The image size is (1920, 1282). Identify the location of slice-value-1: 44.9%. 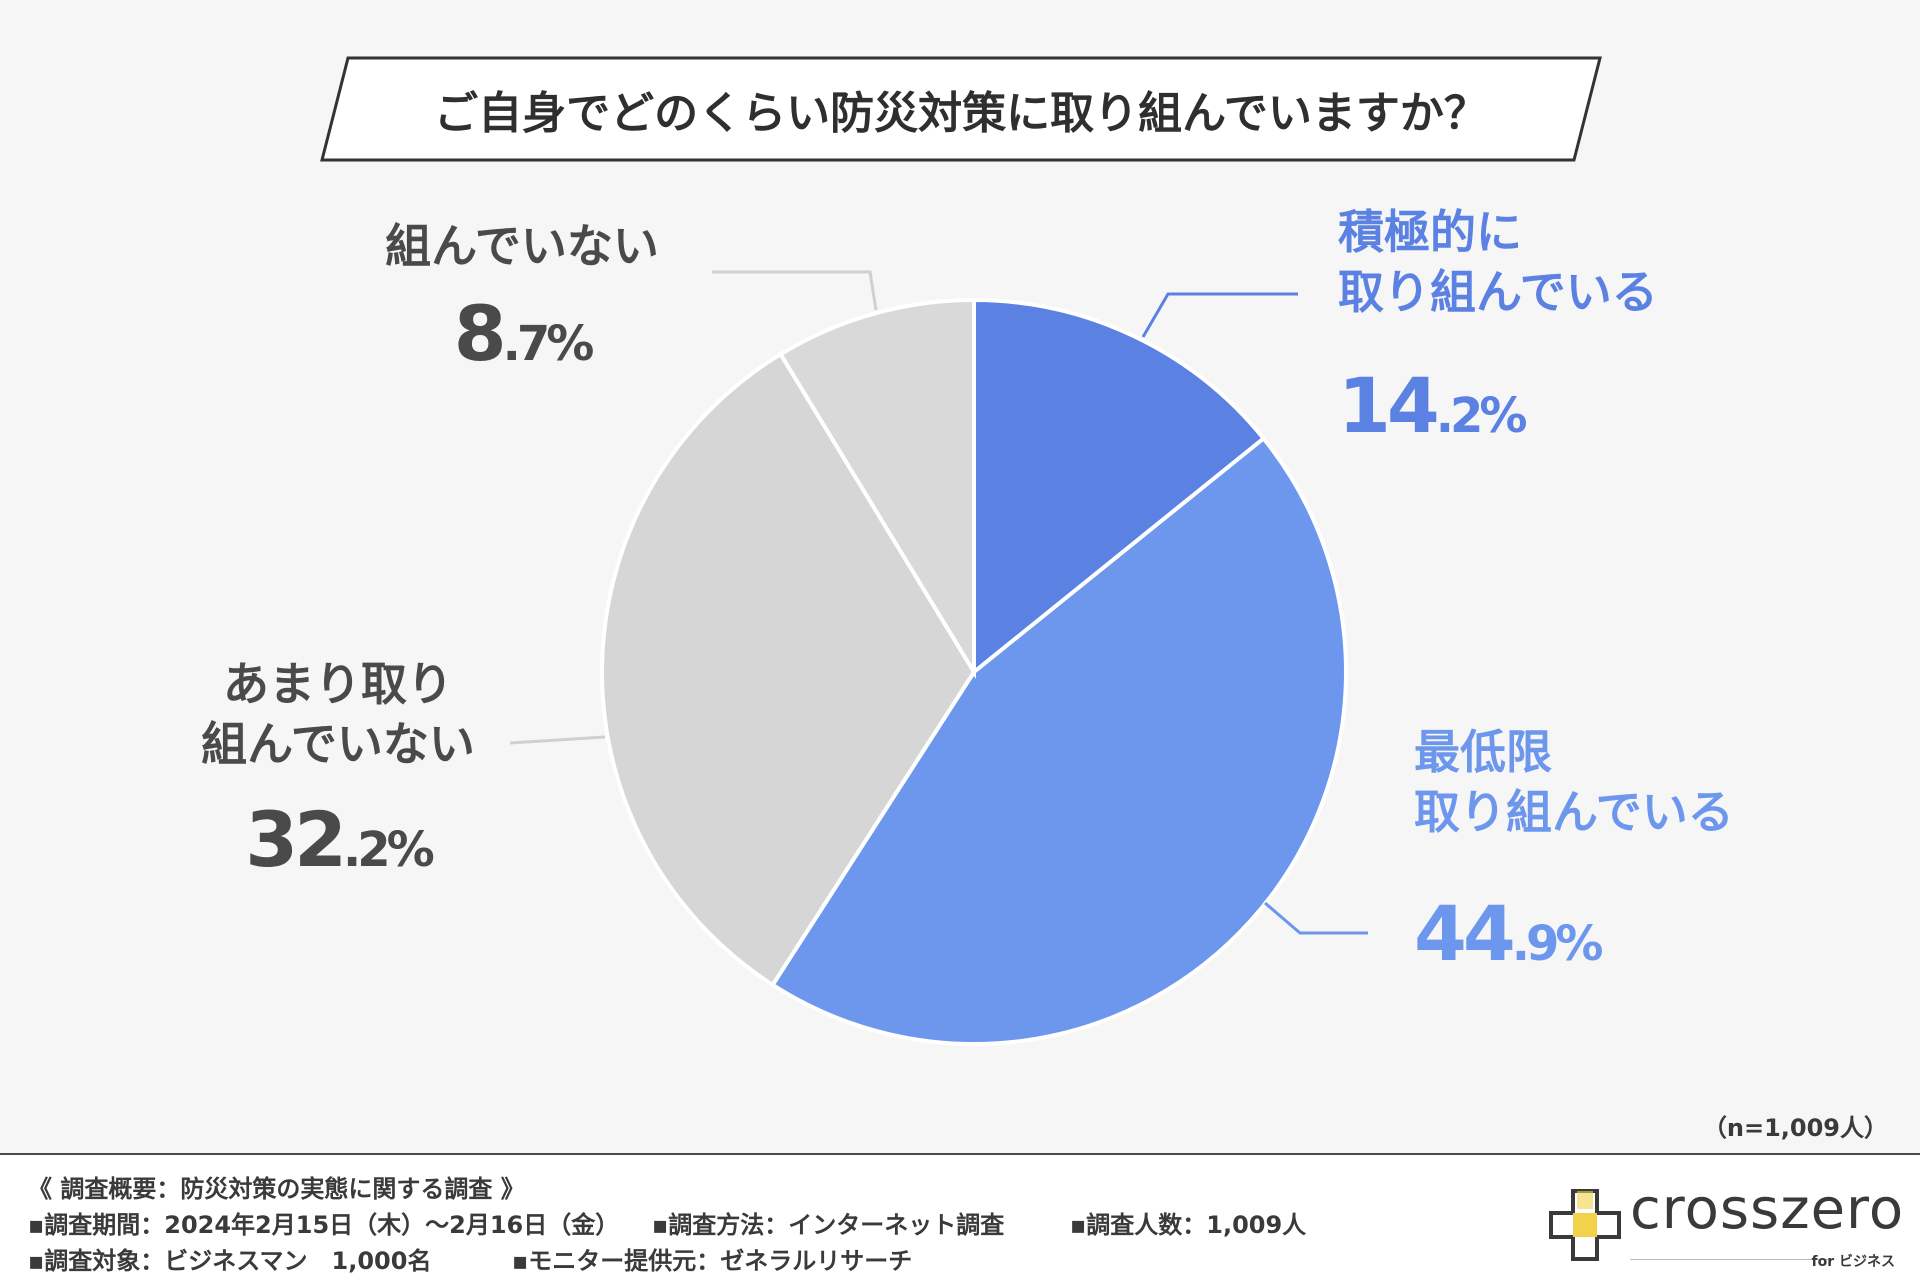
(1508, 933).